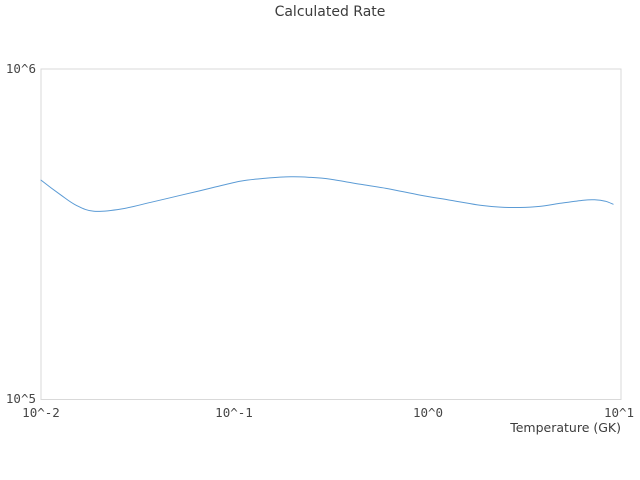 This screenshot has width=640, height=480. I want to click on x-axis-label: Temperature (GK), so click(565, 427).